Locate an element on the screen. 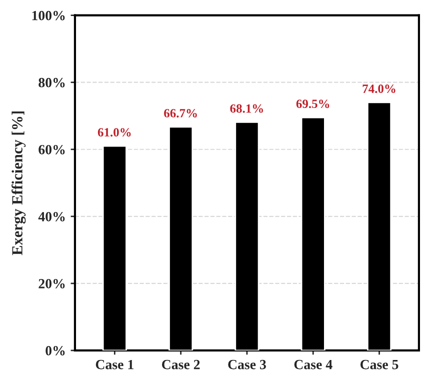 This screenshot has width=441, height=383. data-label: 68.1% is located at coordinates (246, 108).